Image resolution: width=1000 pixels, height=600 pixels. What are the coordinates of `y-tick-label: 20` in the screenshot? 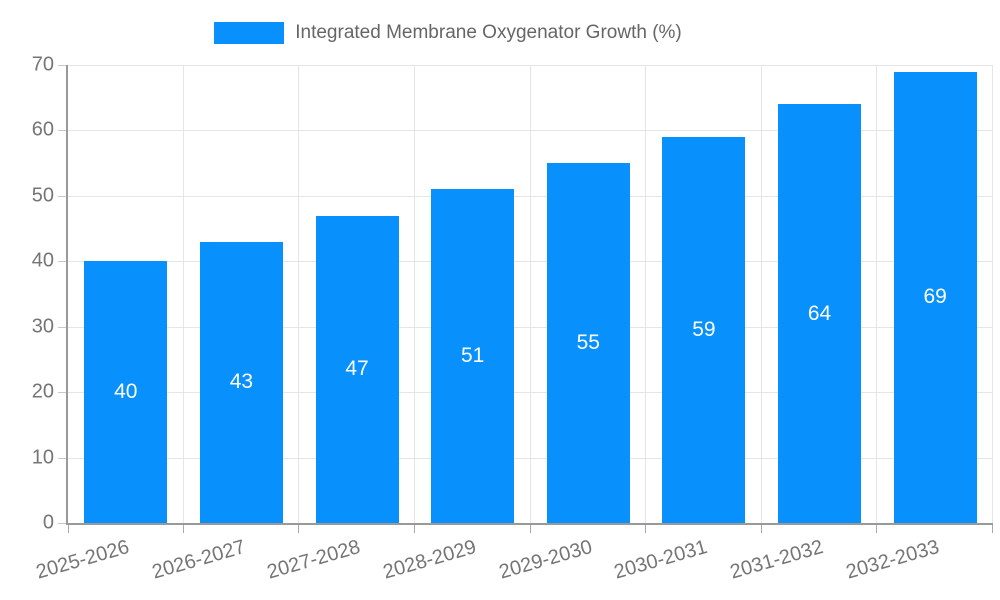 It's located at (42, 391).